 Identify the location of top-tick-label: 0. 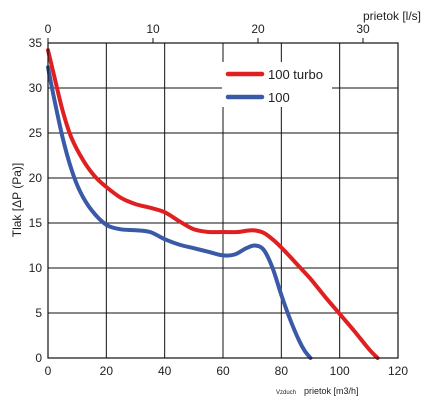
(48, 29).